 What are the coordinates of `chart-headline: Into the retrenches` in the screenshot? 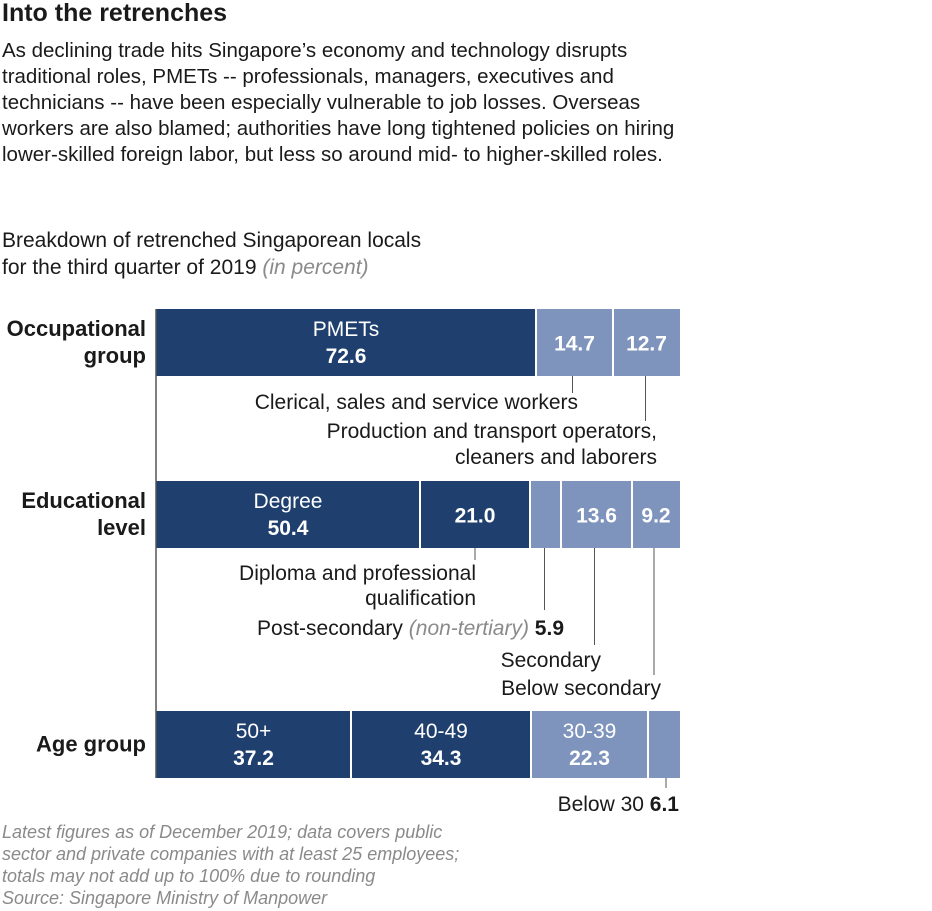 It's located at (115, 13).